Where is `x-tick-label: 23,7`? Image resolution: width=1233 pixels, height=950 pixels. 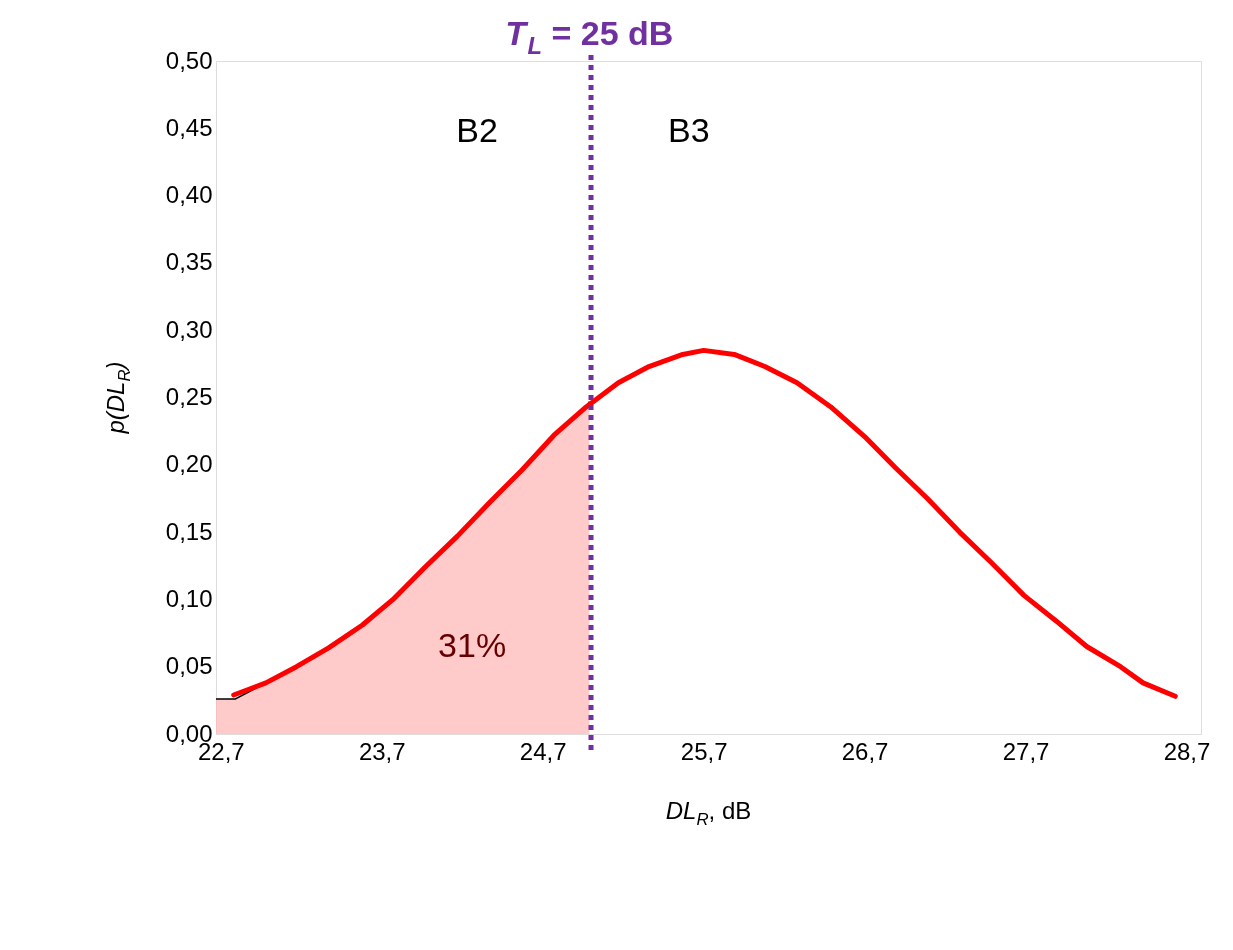
x-tick-label: 23,7 is located at coordinates (382, 751).